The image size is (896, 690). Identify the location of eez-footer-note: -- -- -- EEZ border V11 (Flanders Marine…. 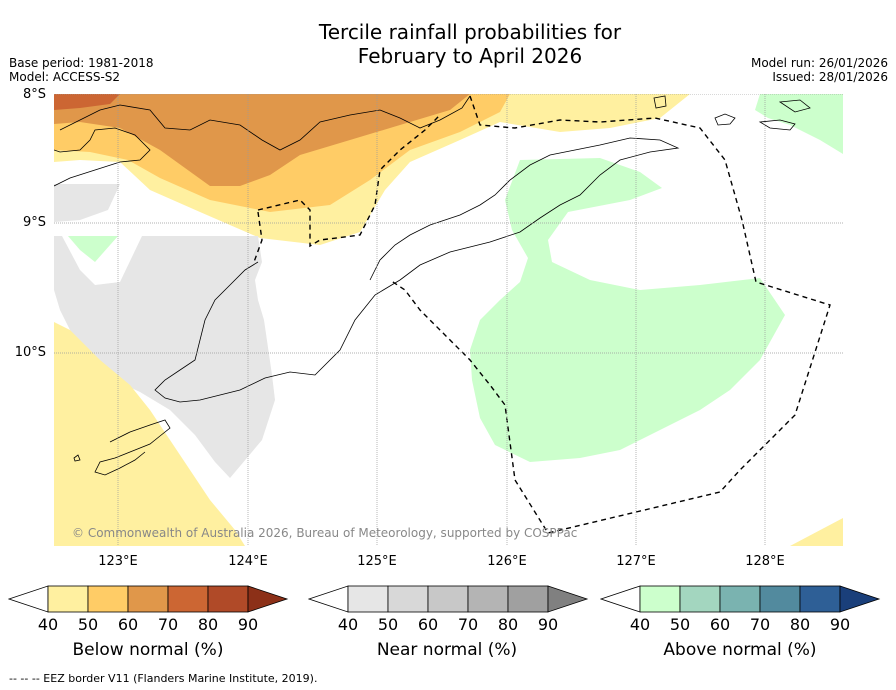
(163, 678).